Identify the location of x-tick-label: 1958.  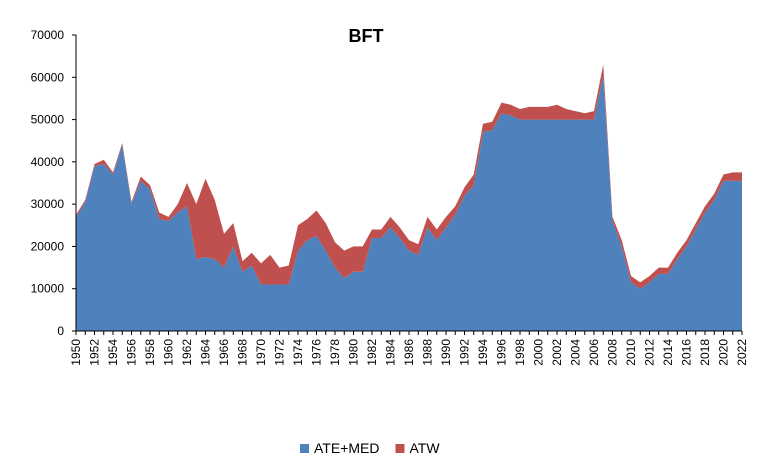
(150, 352).